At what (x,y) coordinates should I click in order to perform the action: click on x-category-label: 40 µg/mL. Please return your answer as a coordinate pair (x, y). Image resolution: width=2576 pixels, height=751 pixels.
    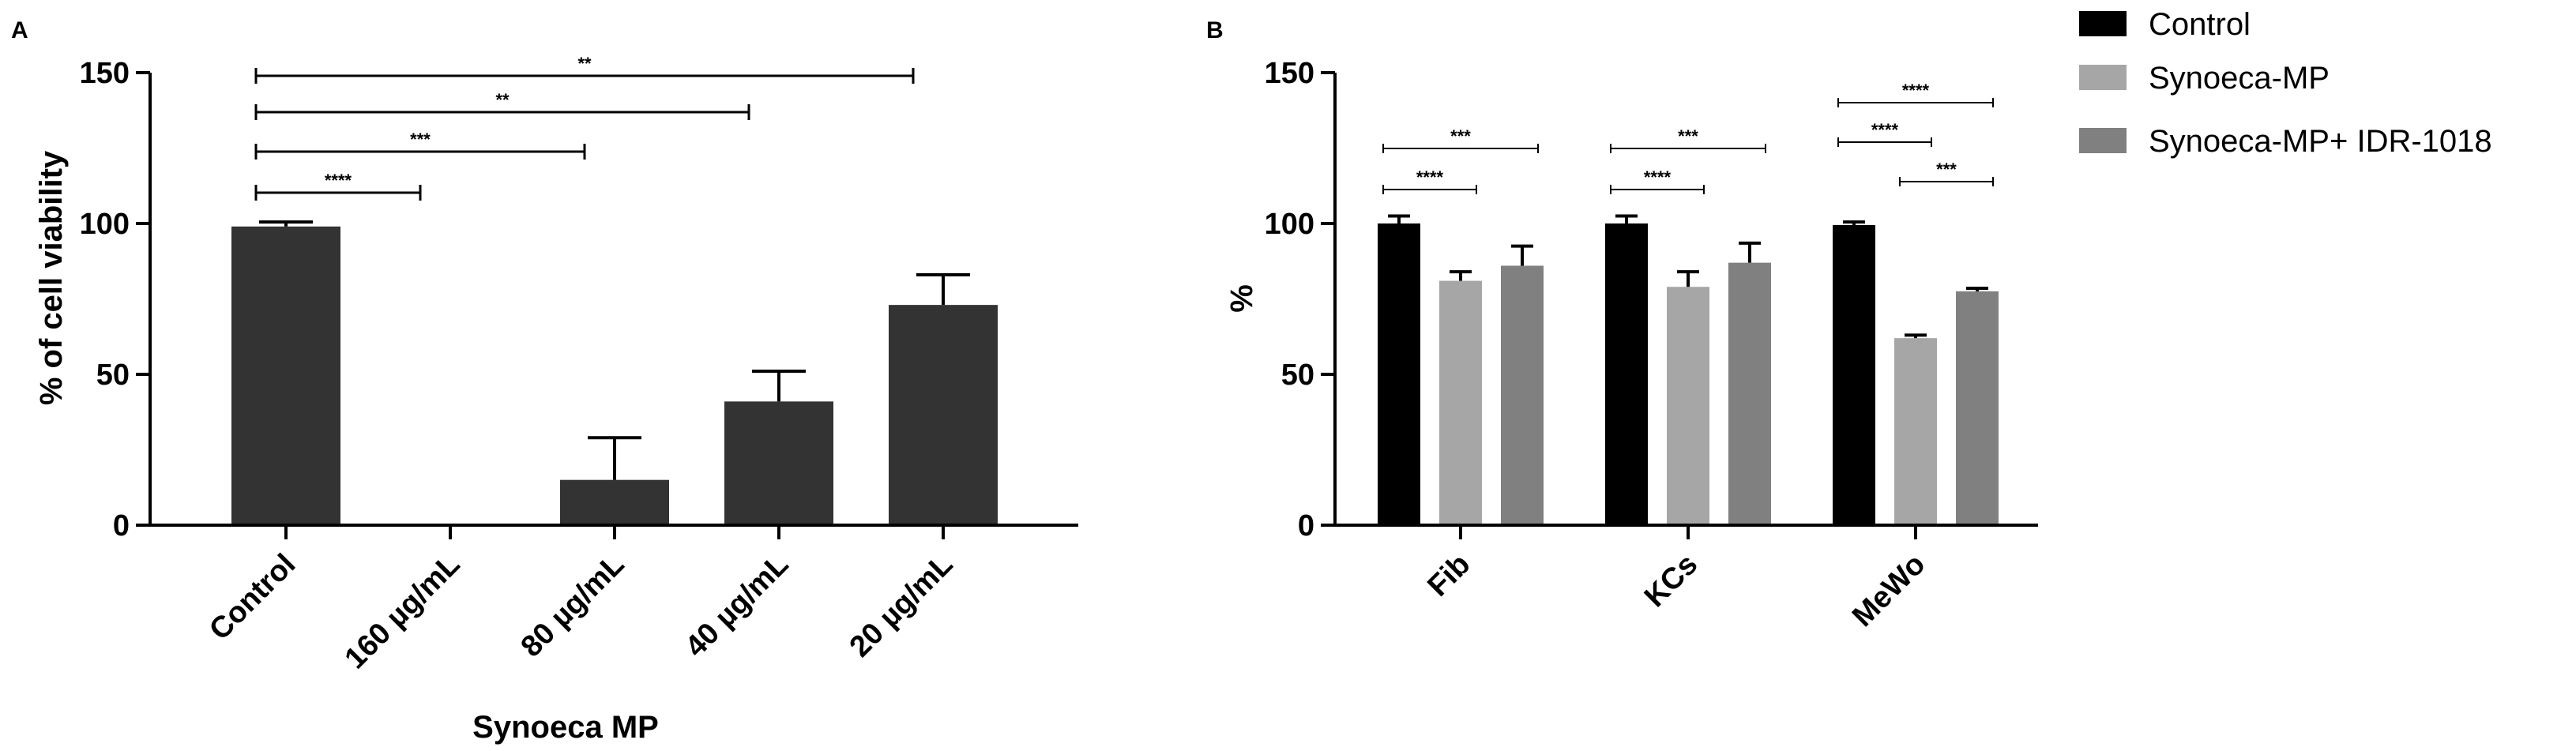
    Looking at the image, I should click on (737, 606).